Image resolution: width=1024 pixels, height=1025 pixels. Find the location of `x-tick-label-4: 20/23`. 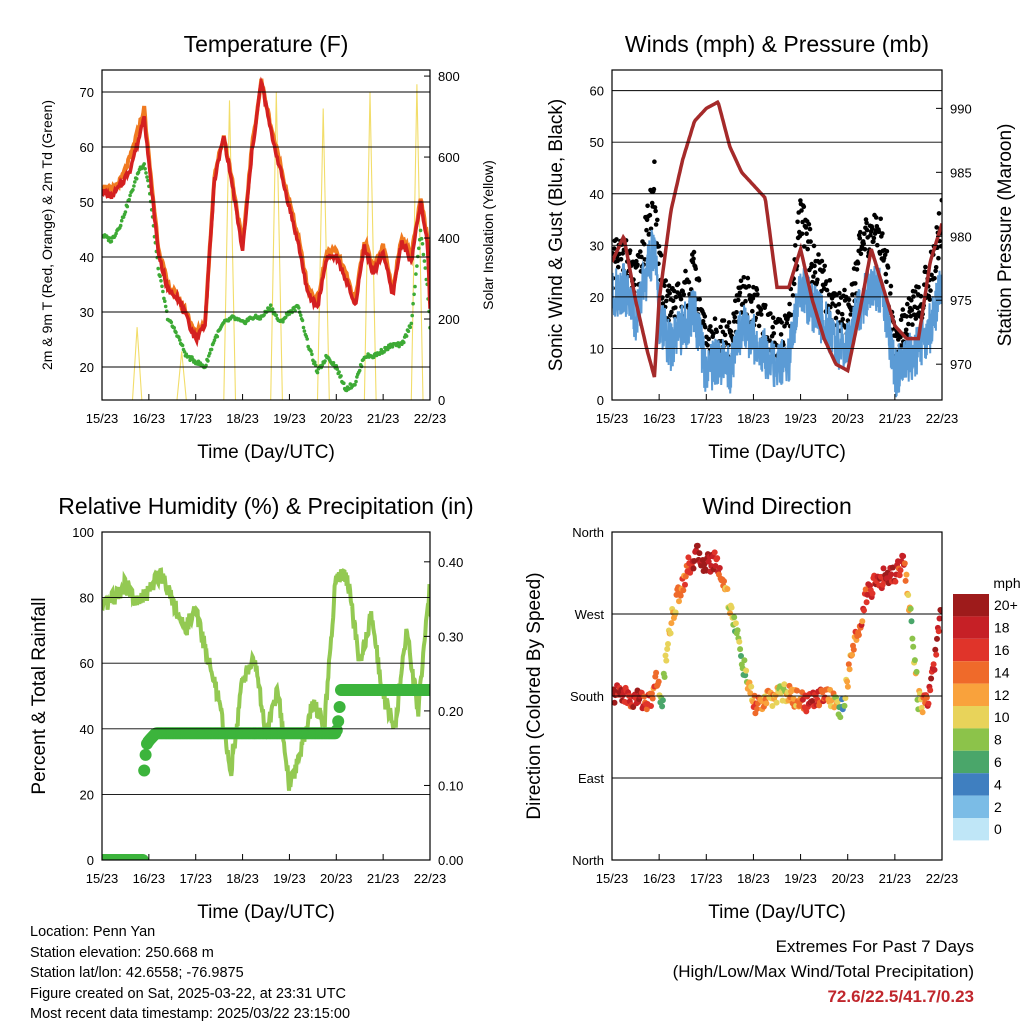

x-tick-label-4: 20/23 is located at coordinates (847, 878).